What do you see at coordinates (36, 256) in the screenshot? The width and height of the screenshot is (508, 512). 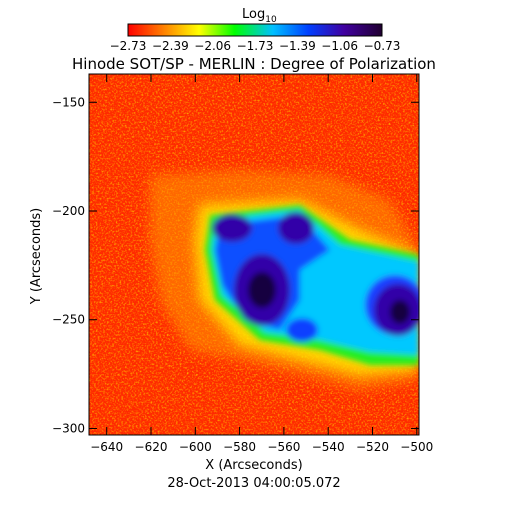 I see `y-axis-label: Y (Arcseconds)` at bounding box center [36, 256].